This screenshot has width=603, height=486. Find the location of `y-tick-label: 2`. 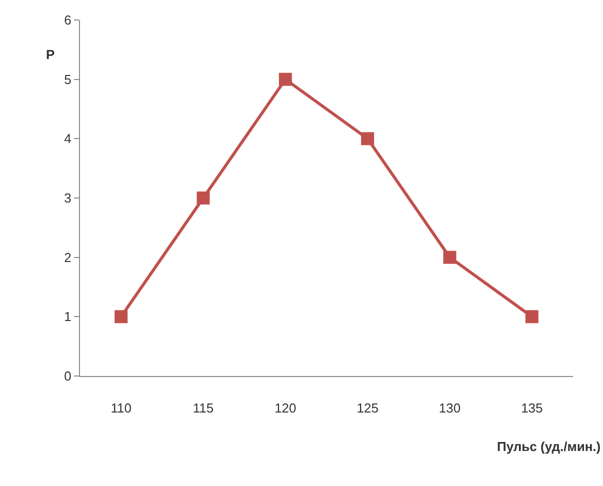

y-tick-label: 2 is located at coordinates (68, 257).